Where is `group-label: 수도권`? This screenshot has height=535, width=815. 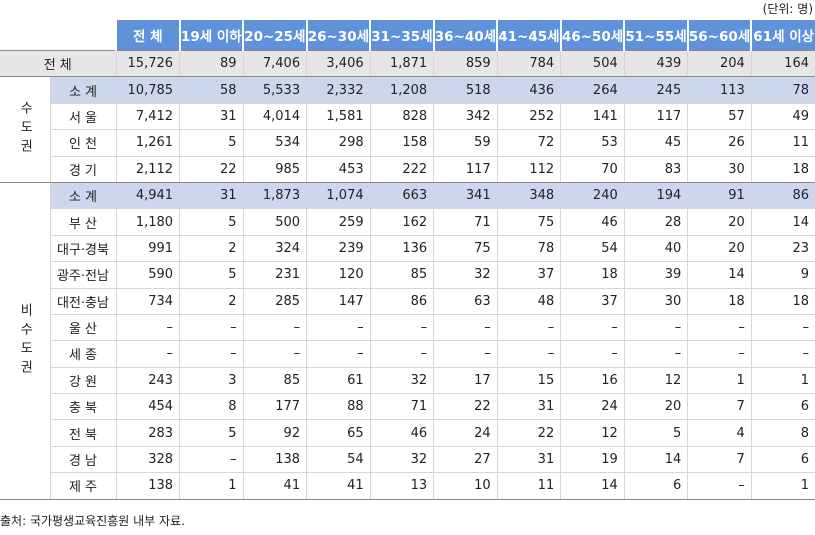 group-label: 수도권 is located at coordinates (25, 129).